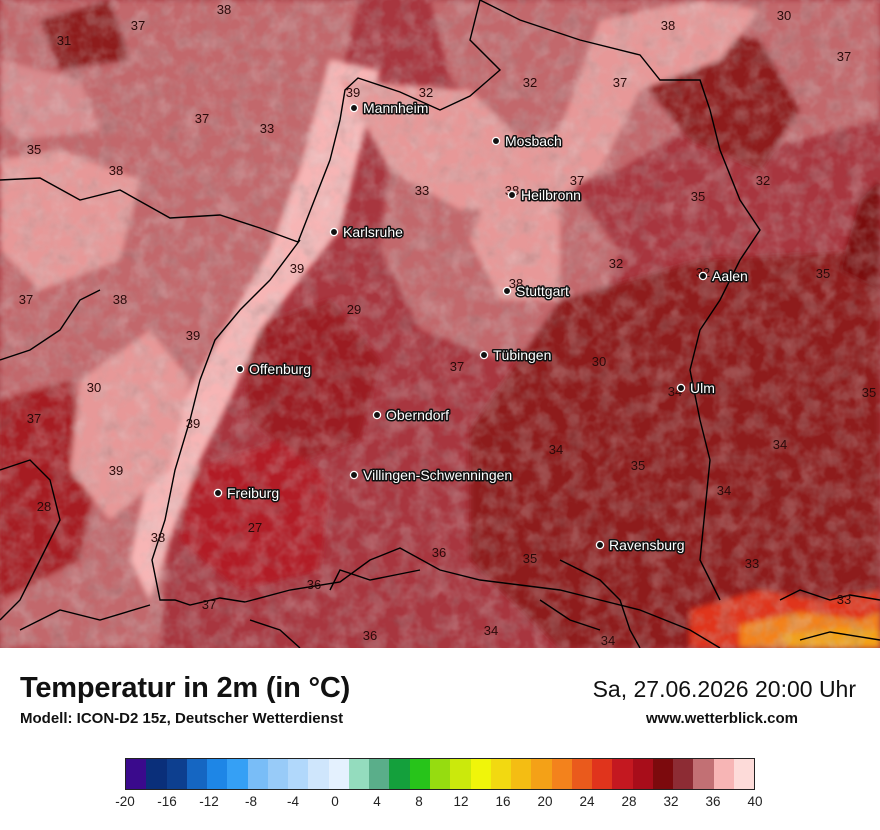 This screenshot has width=880, height=830. What do you see at coordinates (544, 195) in the screenshot?
I see `city-marker: Heilbronn` at bounding box center [544, 195].